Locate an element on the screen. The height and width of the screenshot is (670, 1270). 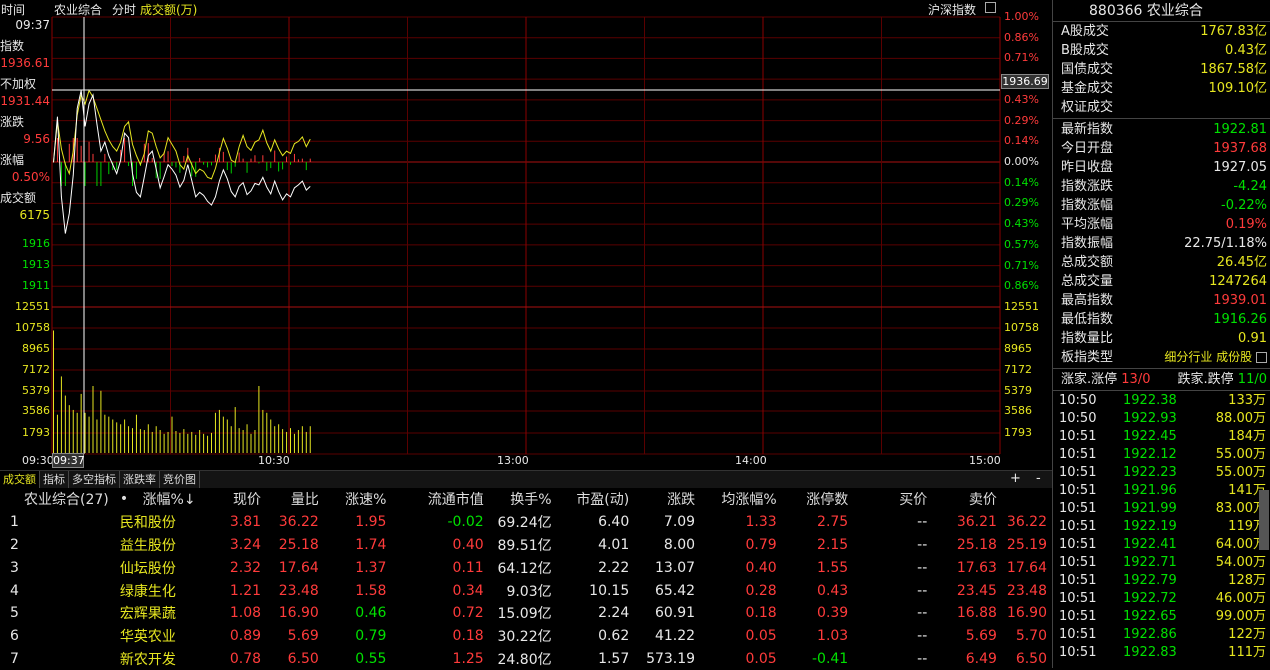
stat-row: 基金成交 109.10亿 is located at coordinates (1161, 88).